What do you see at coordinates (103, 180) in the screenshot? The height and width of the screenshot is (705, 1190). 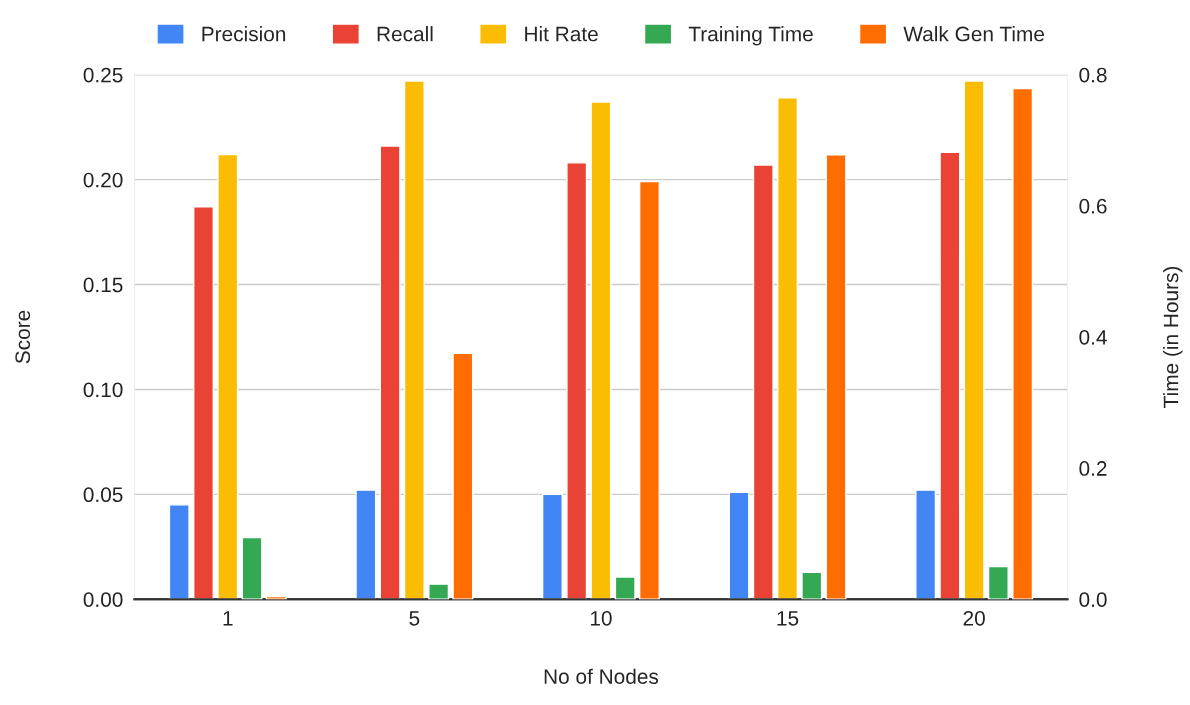 I see `y-tick-label: 0.20` at bounding box center [103, 180].